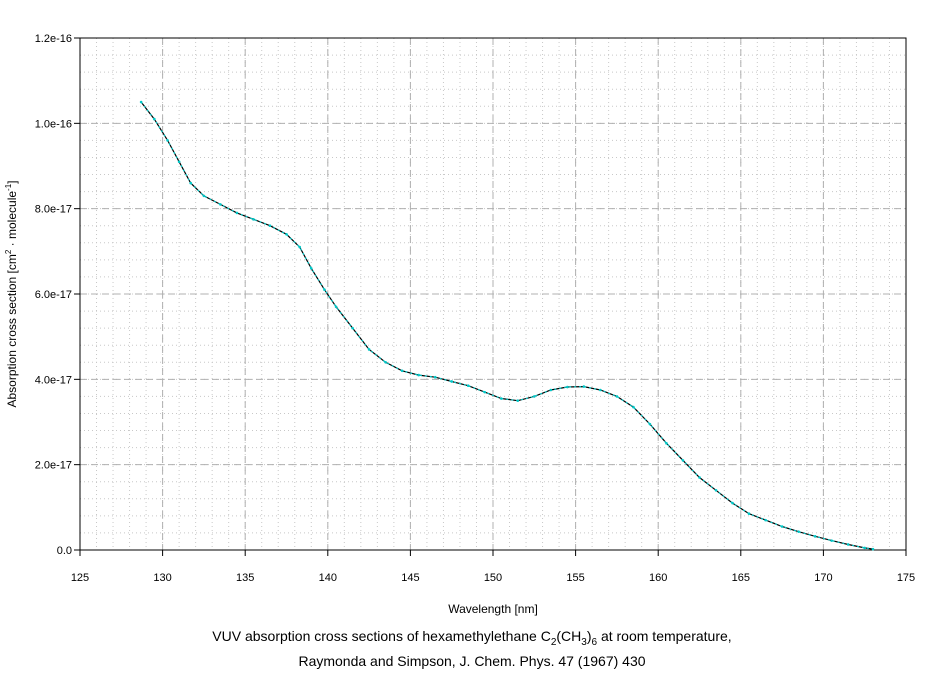  Describe the element at coordinates (658, 578) in the screenshot. I see `x-tick-label: 160` at that location.